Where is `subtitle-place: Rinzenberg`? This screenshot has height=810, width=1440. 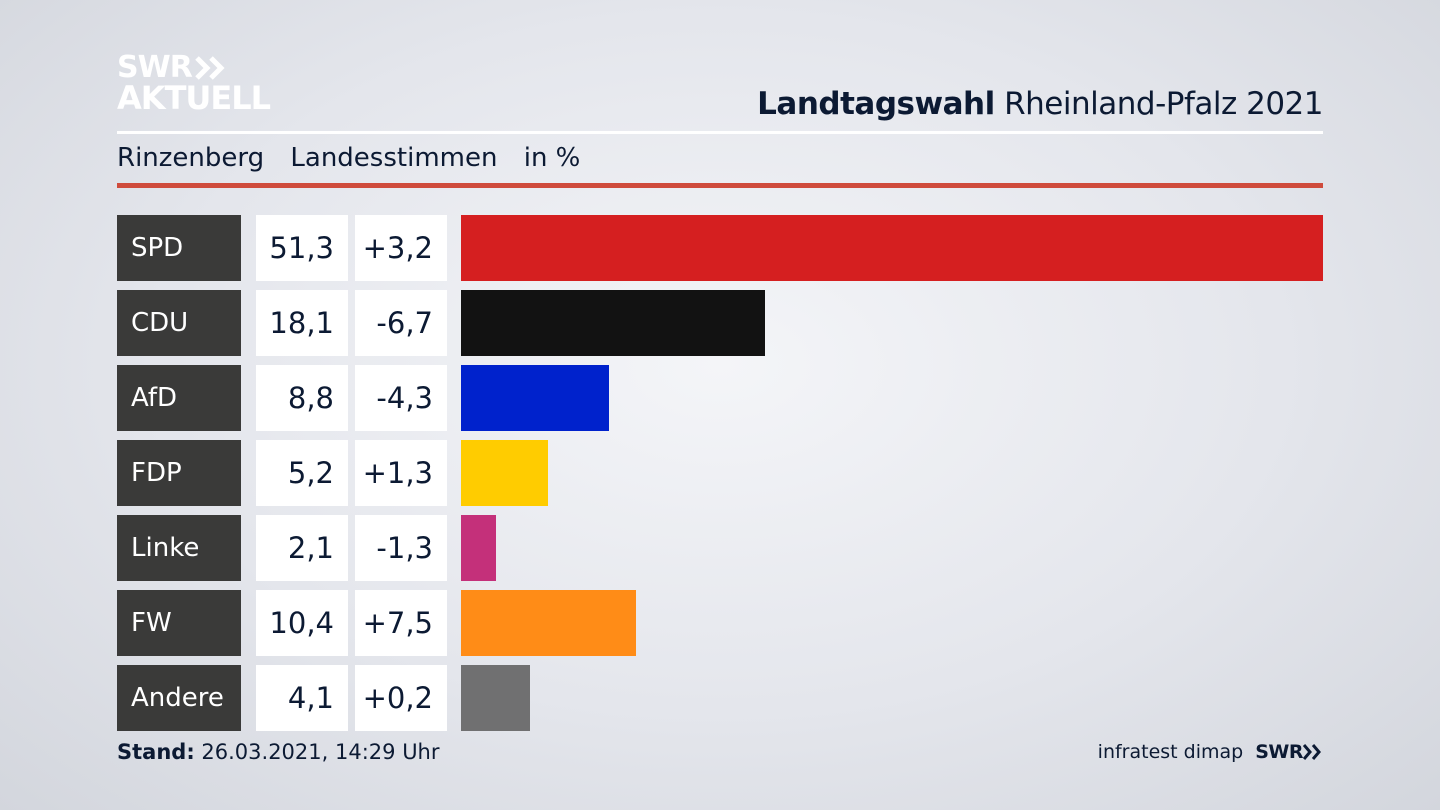
subtitle-place: Rinzenberg is located at coordinates (191, 158).